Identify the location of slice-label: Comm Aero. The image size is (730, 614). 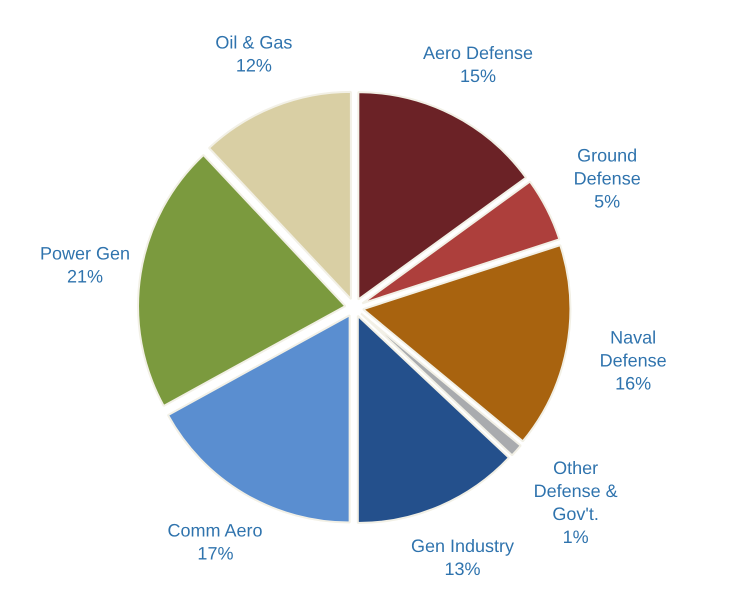
(214, 530).